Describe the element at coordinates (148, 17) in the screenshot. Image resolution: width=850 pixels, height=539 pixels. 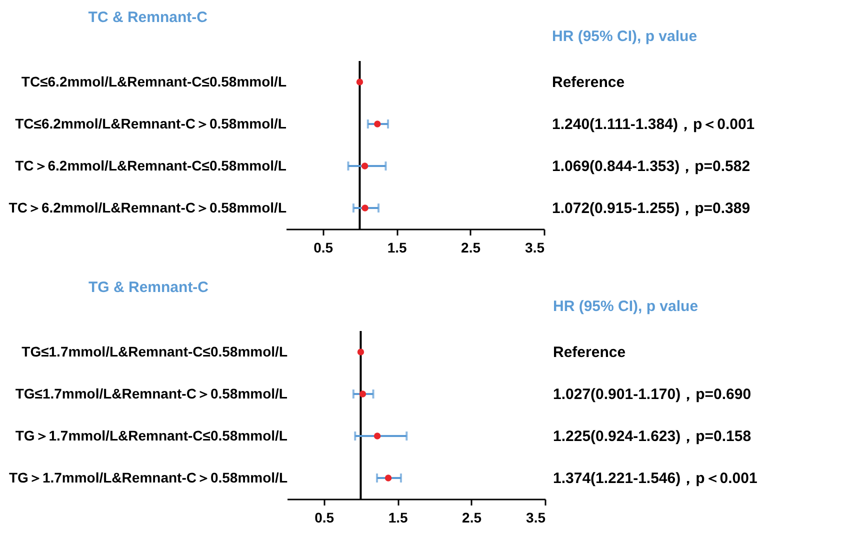
I see `text: TC & Remnant-C` at that location.